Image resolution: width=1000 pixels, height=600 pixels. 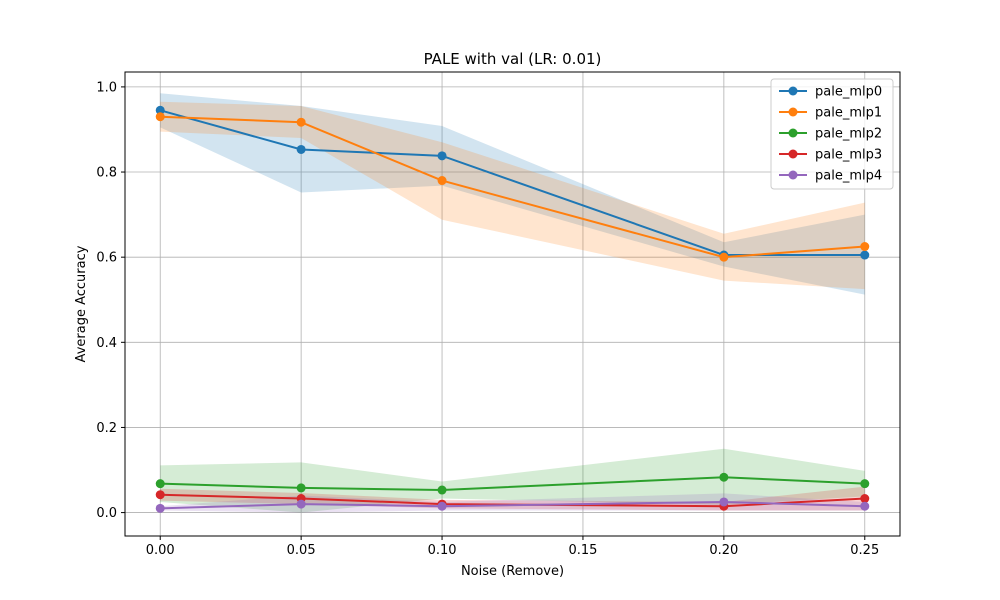 What do you see at coordinates (793, 175) in the screenshot?
I see `legend-marker-pale_mlp4` at bounding box center [793, 175].